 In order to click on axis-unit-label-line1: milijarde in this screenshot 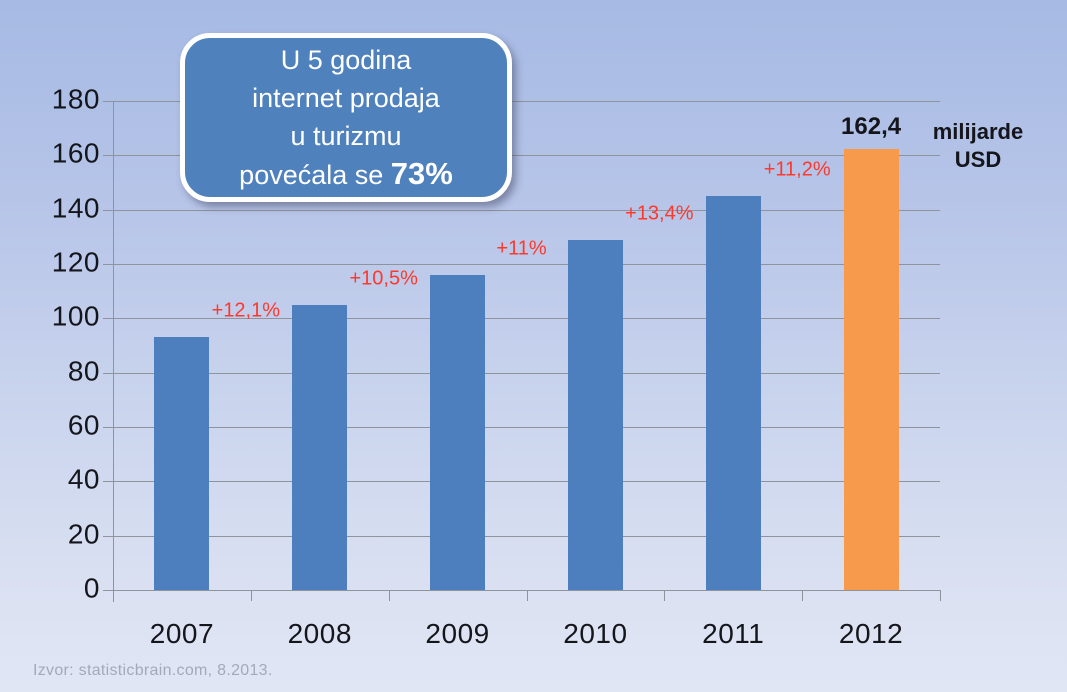, I will do `click(978, 131)`.